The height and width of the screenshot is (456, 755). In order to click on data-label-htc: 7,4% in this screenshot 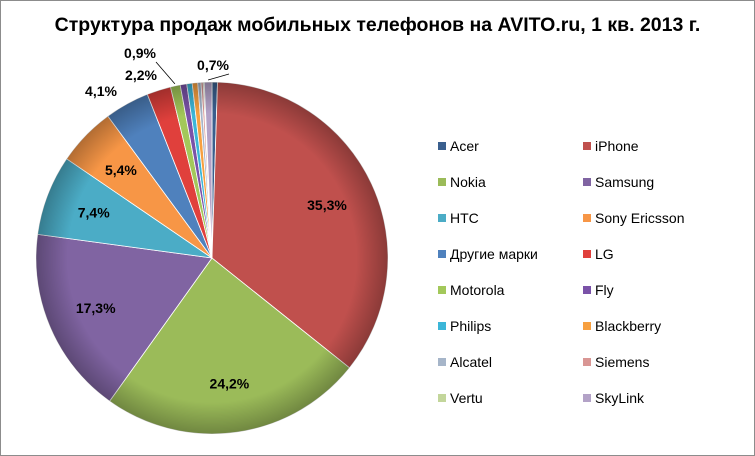, I will do `click(94, 213)`.